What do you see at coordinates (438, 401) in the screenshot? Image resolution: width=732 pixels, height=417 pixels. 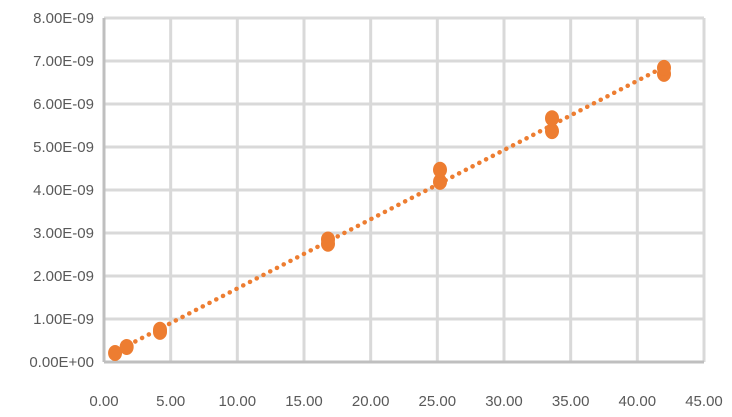 I see `x-tick-label: 25.00` at bounding box center [438, 401].